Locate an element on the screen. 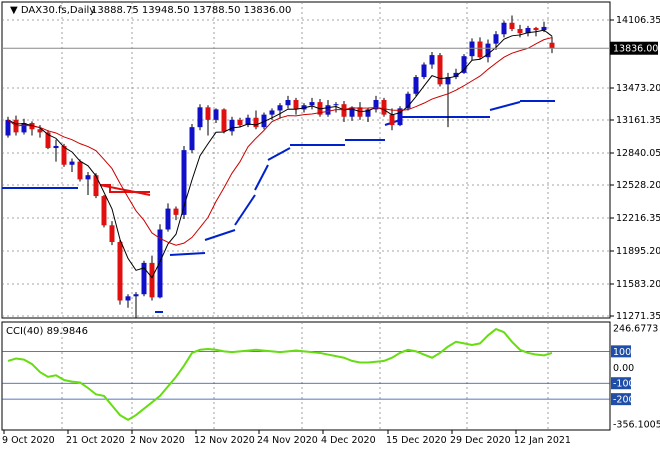  chart-symbol-label: DAX30.fs,Daily is located at coordinates (58, 10).